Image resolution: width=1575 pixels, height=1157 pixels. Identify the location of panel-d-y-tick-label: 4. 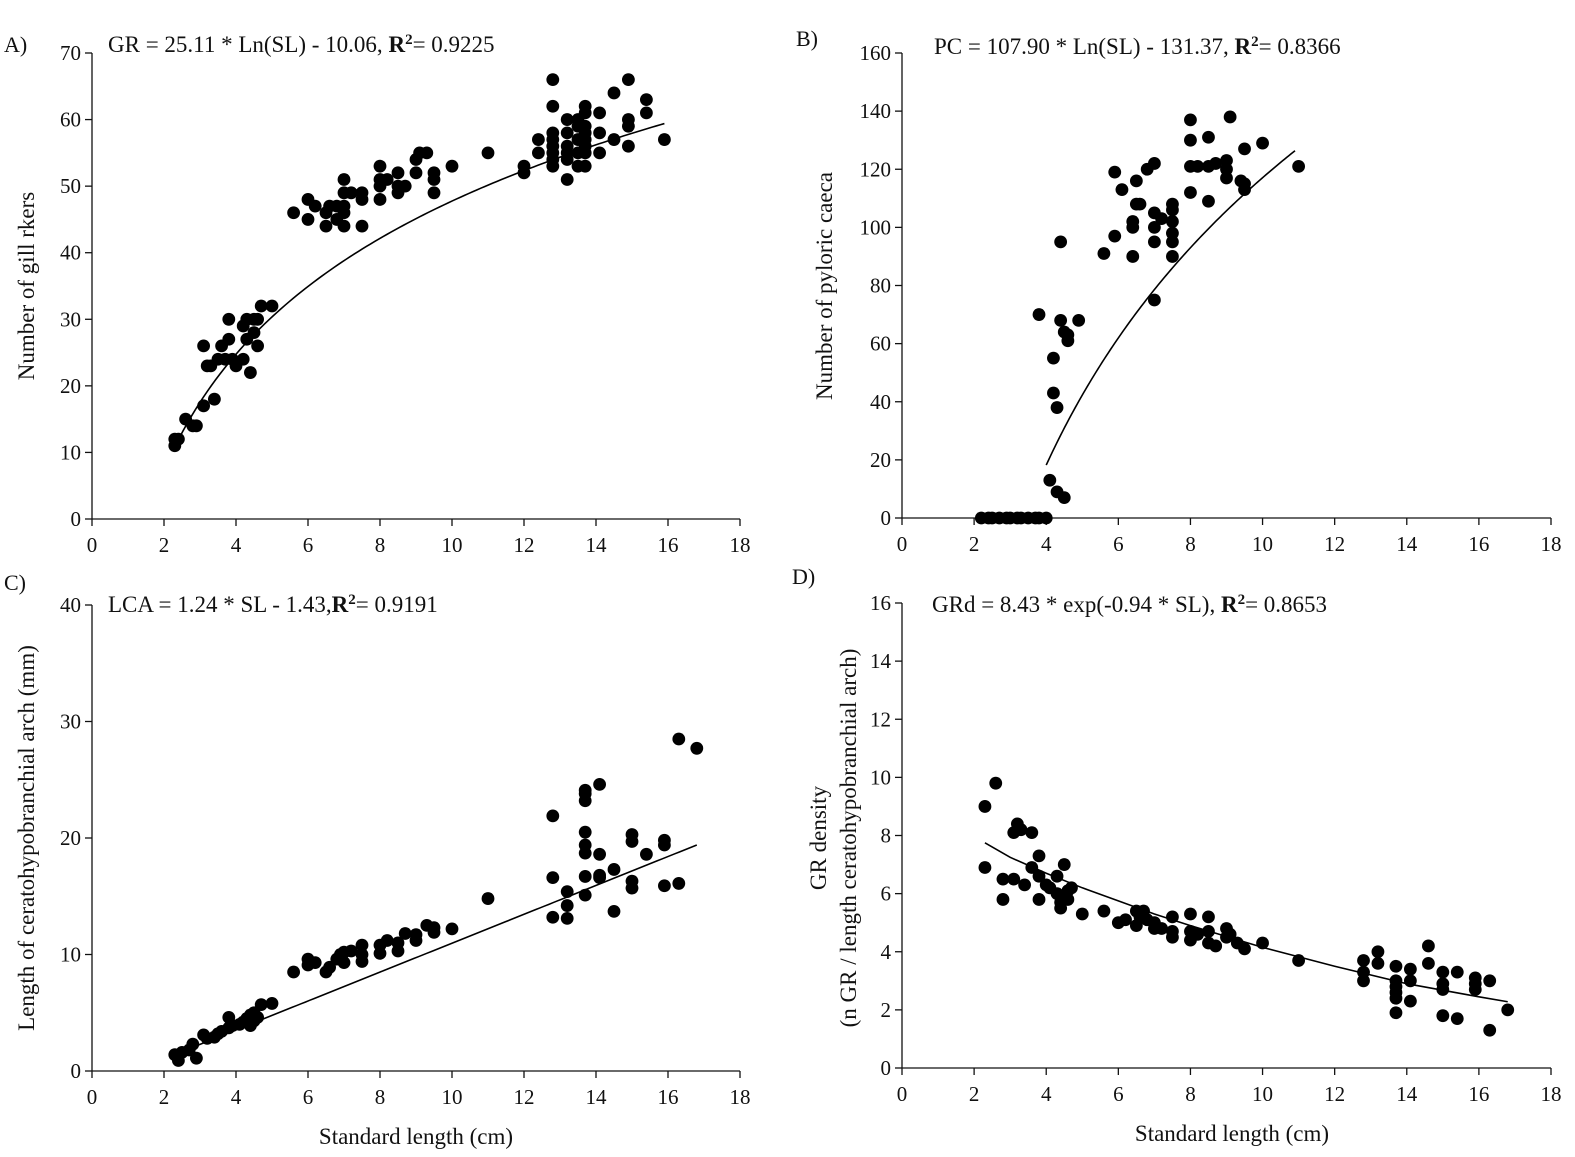
(886, 952).